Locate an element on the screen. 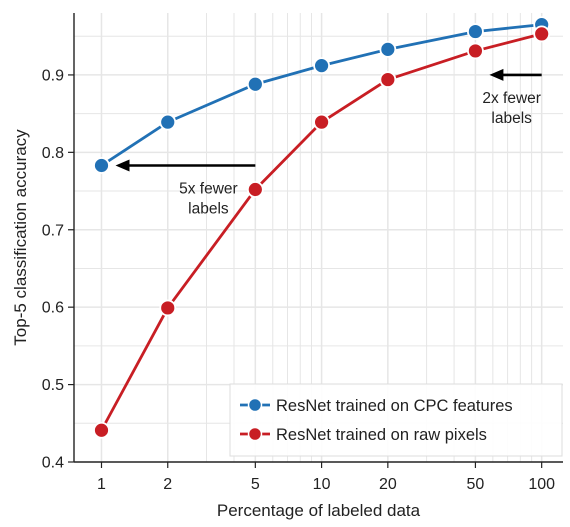  x-tick-label: 100 is located at coordinates (541, 484).